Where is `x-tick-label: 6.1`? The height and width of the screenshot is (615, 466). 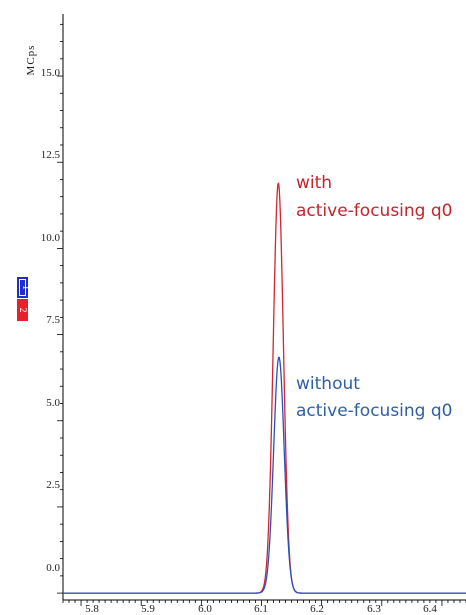
x-tick-label: 6.1 is located at coordinates (261, 609).